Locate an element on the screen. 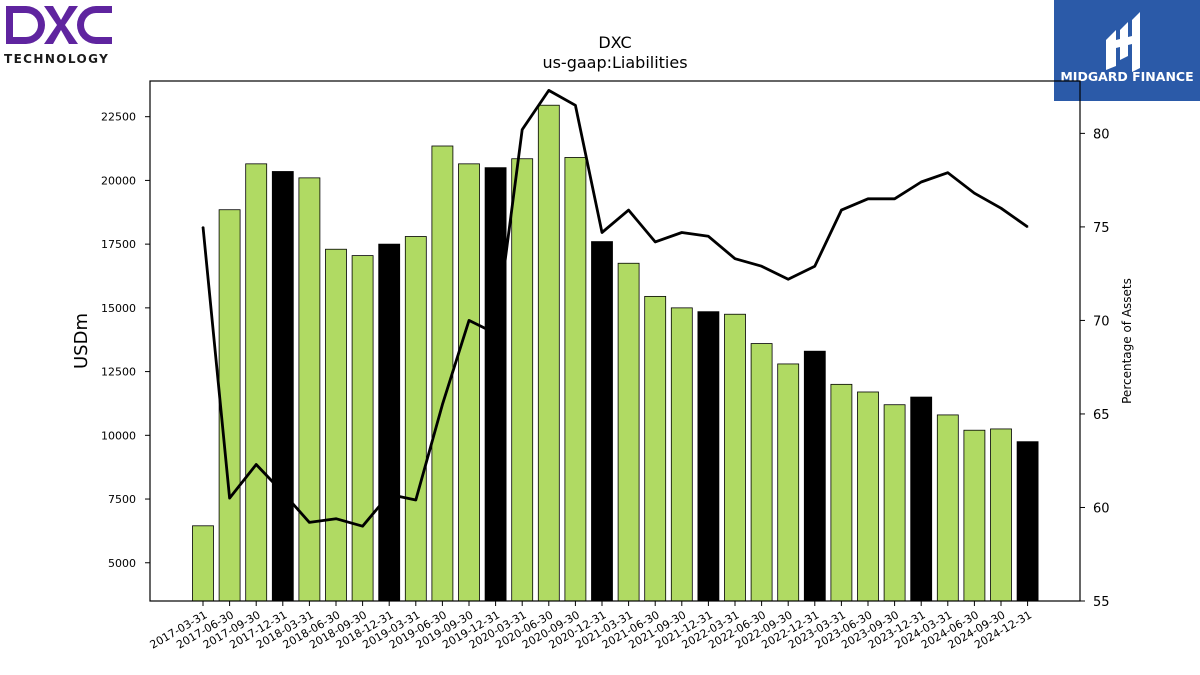 This screenshot has width=1200, height=675. chart-title: DXC is located at coordinates (614, 42).